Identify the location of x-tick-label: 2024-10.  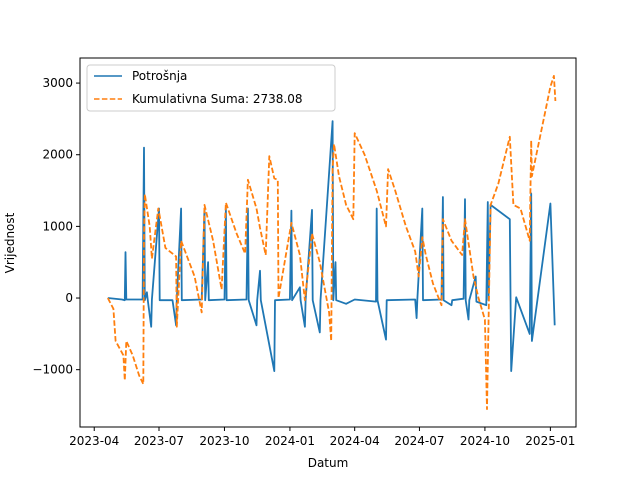
(485, 441).